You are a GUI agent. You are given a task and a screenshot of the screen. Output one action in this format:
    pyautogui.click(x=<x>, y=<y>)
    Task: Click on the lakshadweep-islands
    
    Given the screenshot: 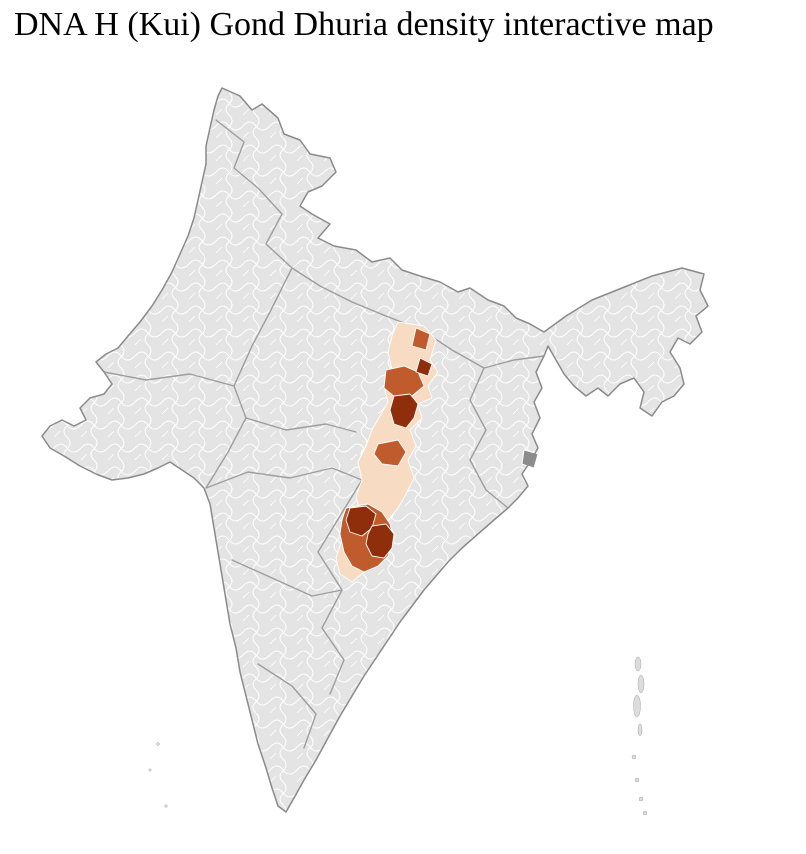 What is the action you would take?
    pyautogui.click(x=158, y=775)
    